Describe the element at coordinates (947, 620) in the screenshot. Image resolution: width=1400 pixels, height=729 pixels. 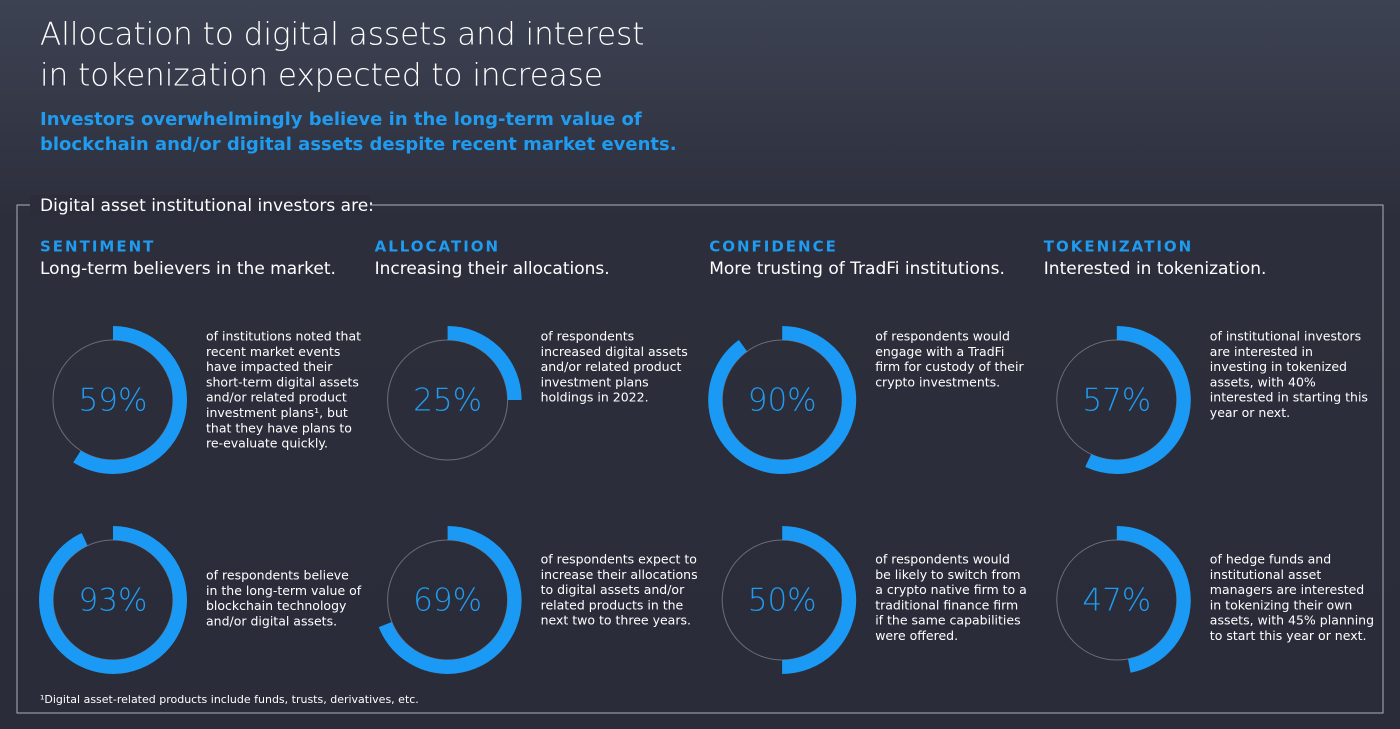
I see `description-line: if the same capabilities` at that location.